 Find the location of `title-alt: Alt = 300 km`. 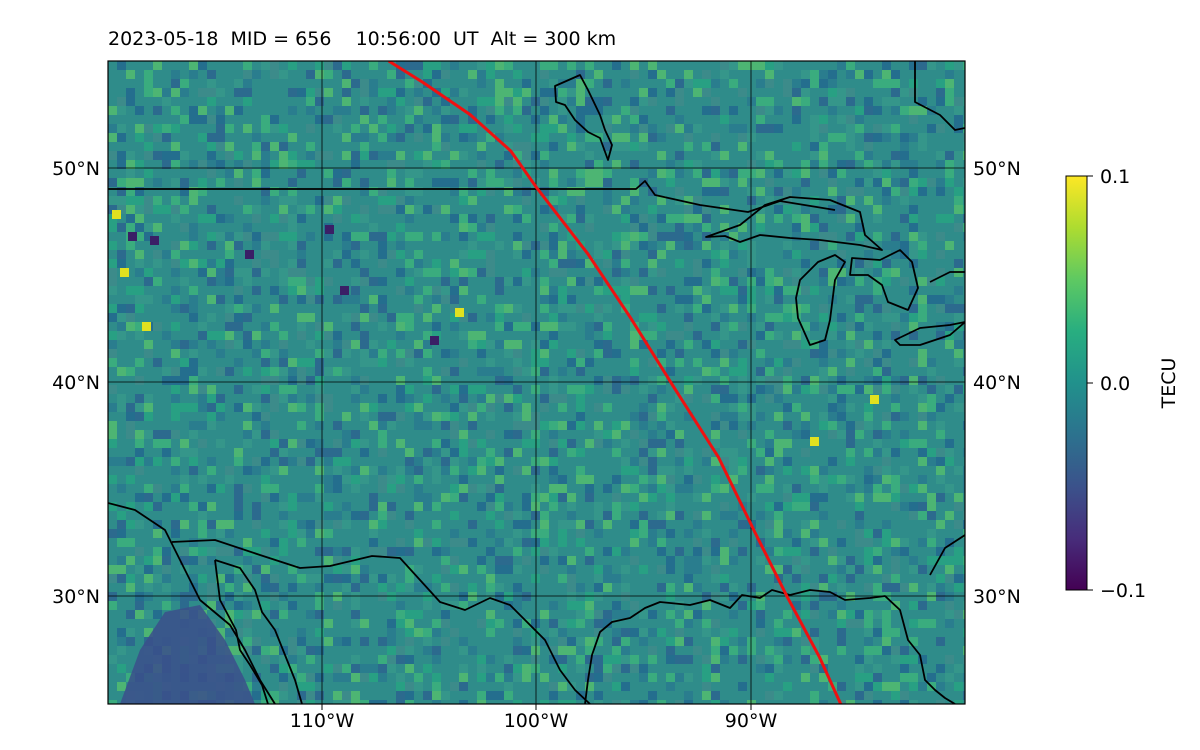

title-alt: Alt = 300 km is located at coordinates (553, 39).